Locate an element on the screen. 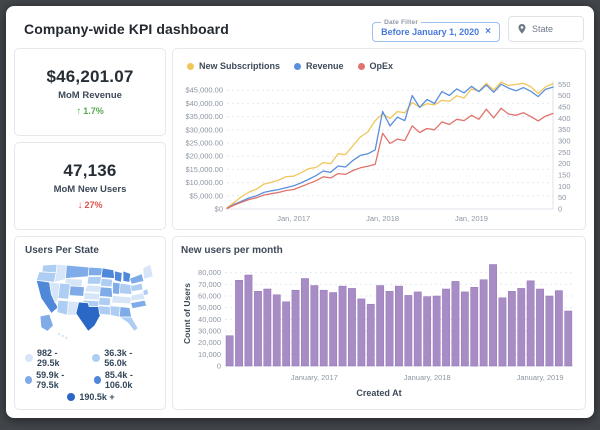  state-KY is located at coordinates (122, 300).